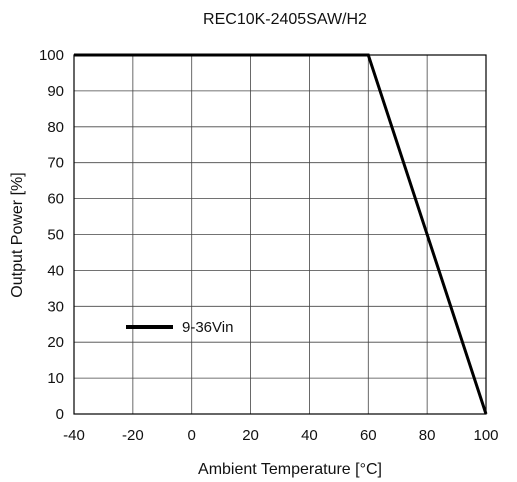 Image resolution: width=517 pixels, height=482 pixels. What do you see at coordinates (55, 199) in the screenshot?
I see `y-tick-label: 60` at bounding box center [55, 199].